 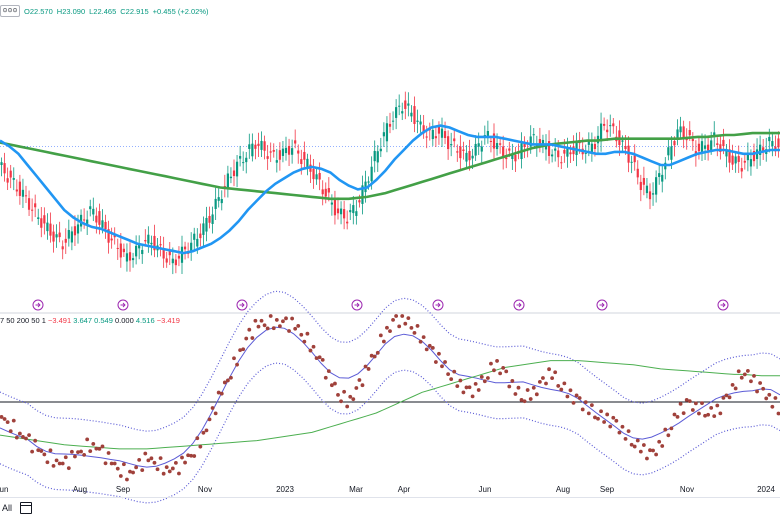 What do you see at coordinates (7, 507) in the screenshot?
I see `range-all-button: All` at bounding box center [7, 507].